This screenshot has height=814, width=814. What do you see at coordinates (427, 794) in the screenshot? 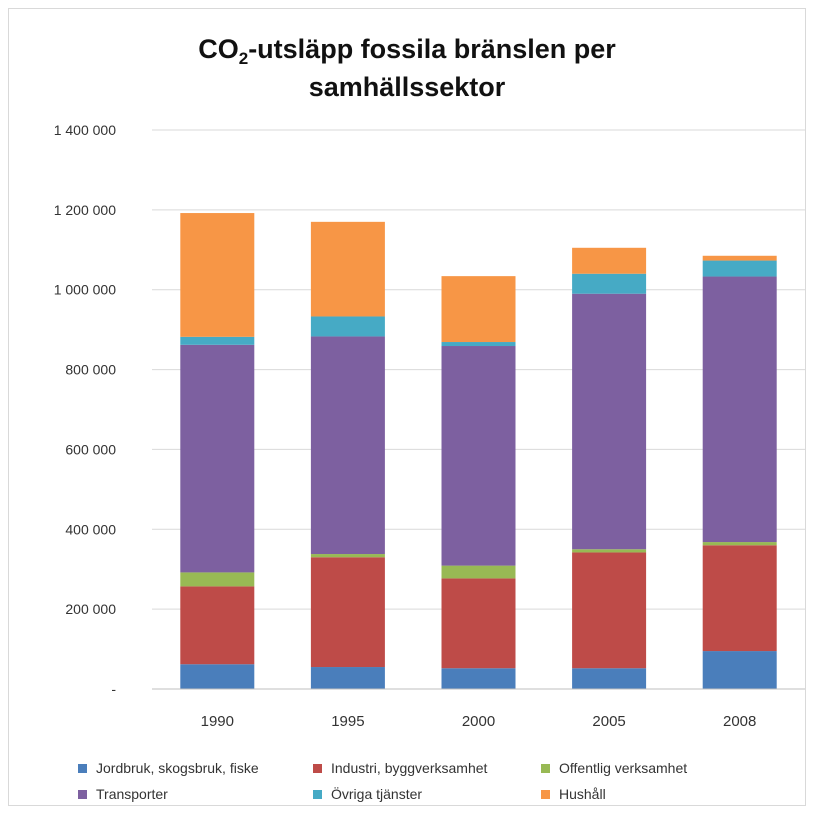
I see `legend-item: Övriga tjänster` at bounding box center [427, 794].